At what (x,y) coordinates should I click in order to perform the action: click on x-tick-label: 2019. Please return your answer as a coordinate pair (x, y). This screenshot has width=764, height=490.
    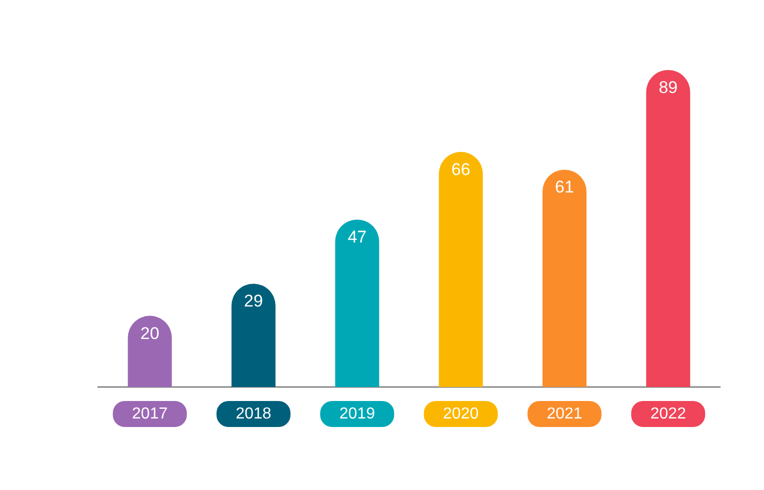
    Looking at the image, I should click on (357, 414).